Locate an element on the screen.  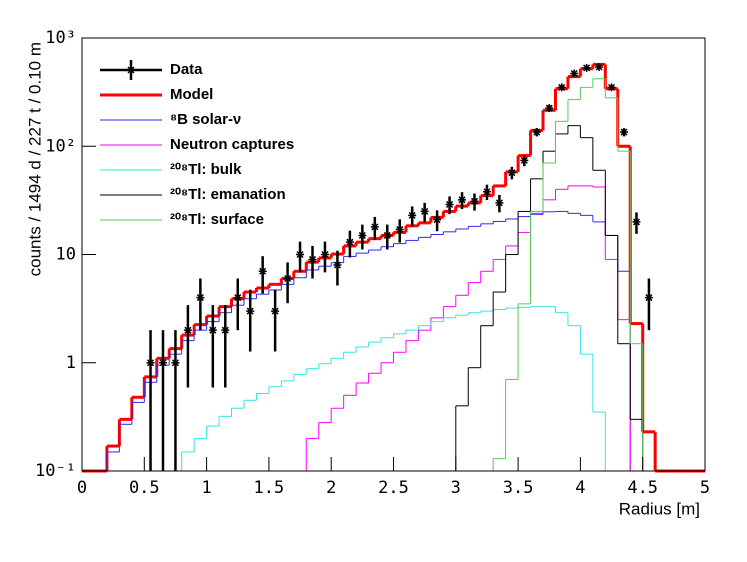
y-tick-label: 10 is located at coordinates (66, 255).